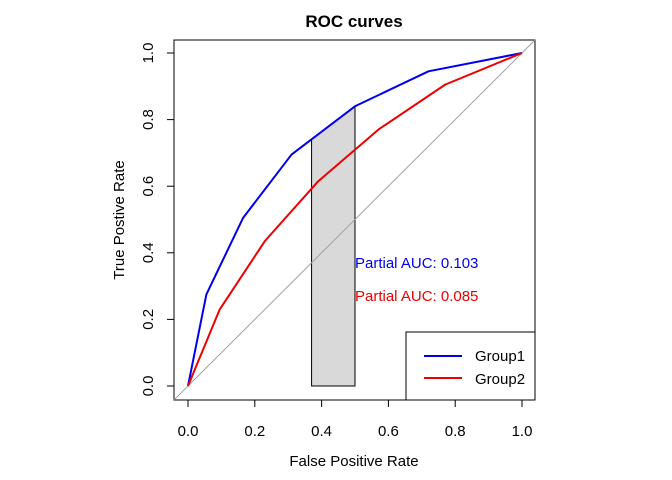 This screenshot has width=672, height=480. I want to click on partial-auc-annotation-group2: Partial AUC: 0.085, so click(416, 296).